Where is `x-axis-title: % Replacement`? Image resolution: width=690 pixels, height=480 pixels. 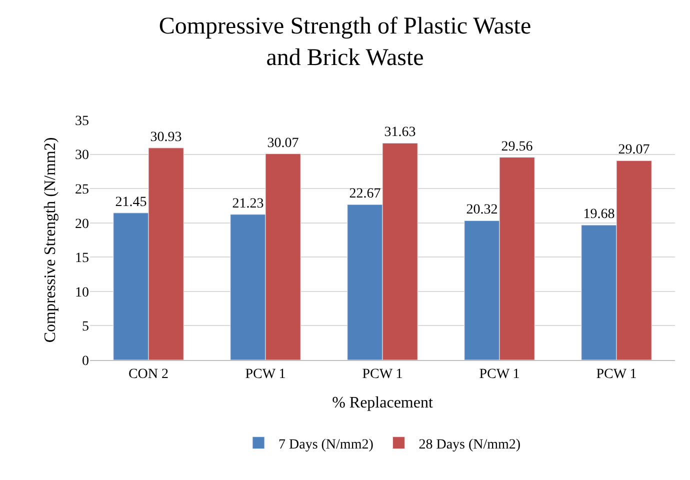 x-axis-title: % Replacement is located at coordinates (383, 403).